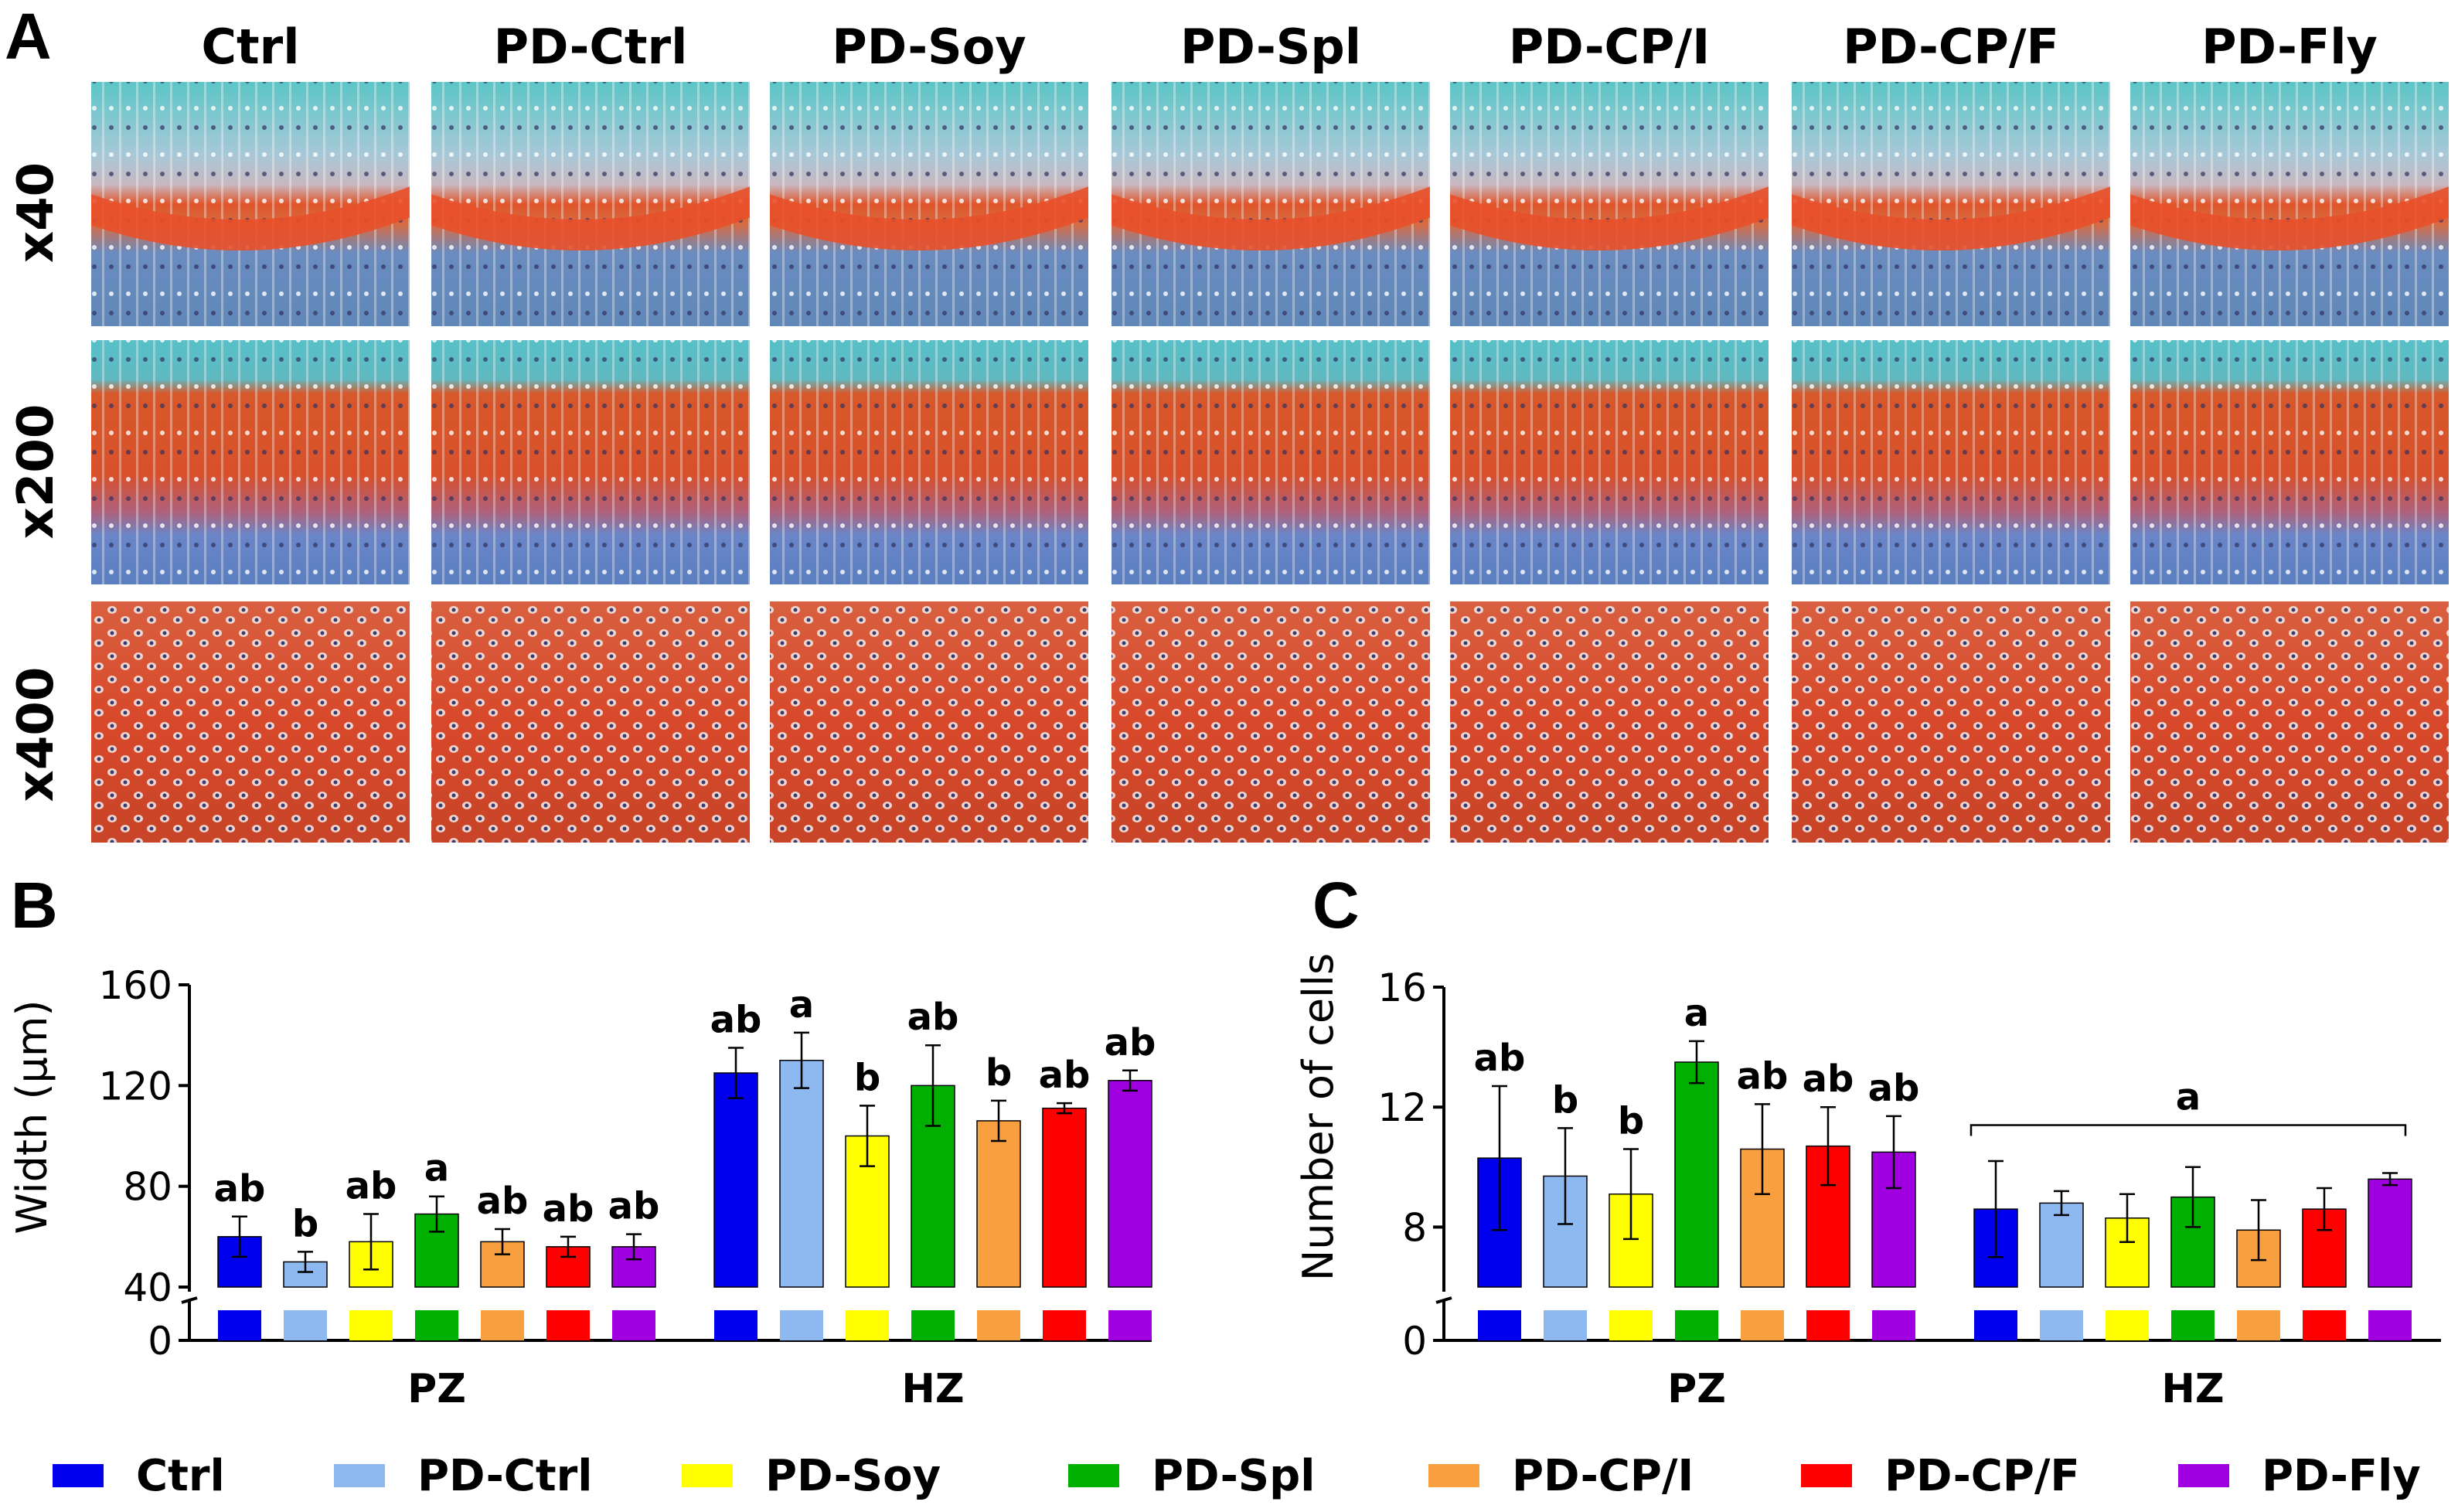  I want to click on y-tick-label: 160, so click(135, 985).